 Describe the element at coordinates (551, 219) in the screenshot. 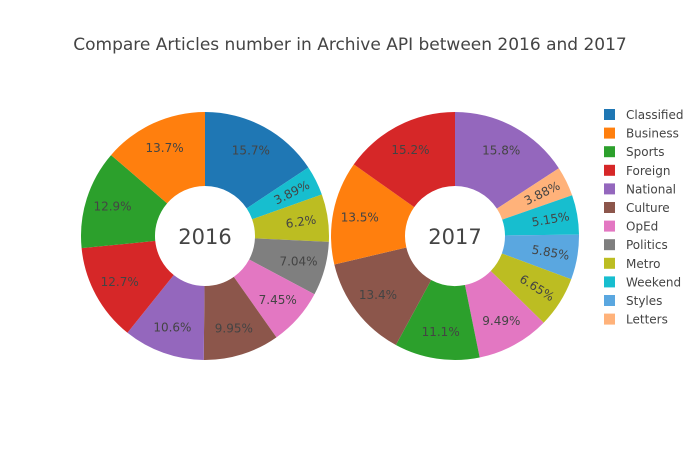

I see `pie-2017-label-weekend: 5.15%` at that location.